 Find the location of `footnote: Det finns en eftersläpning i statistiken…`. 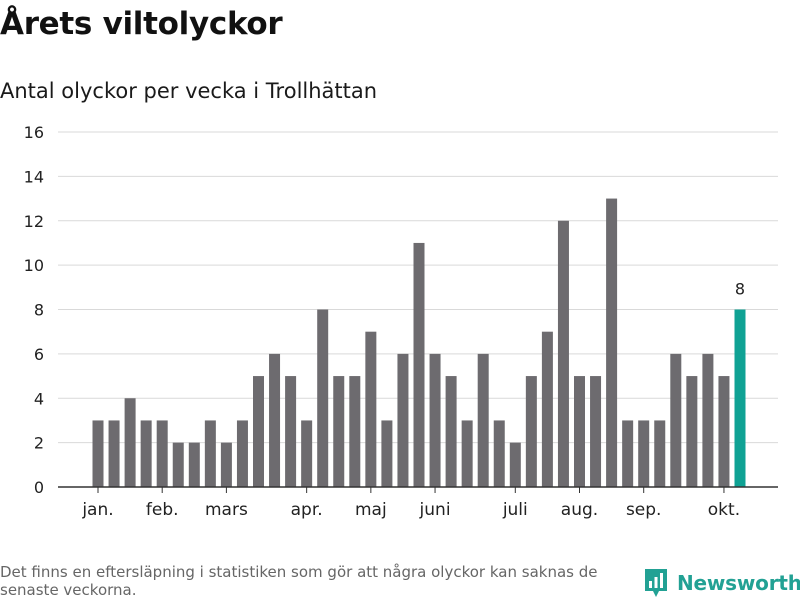

footnote: Det finns en eftersläpning i statistiken… is located at coordinates (299, 581).